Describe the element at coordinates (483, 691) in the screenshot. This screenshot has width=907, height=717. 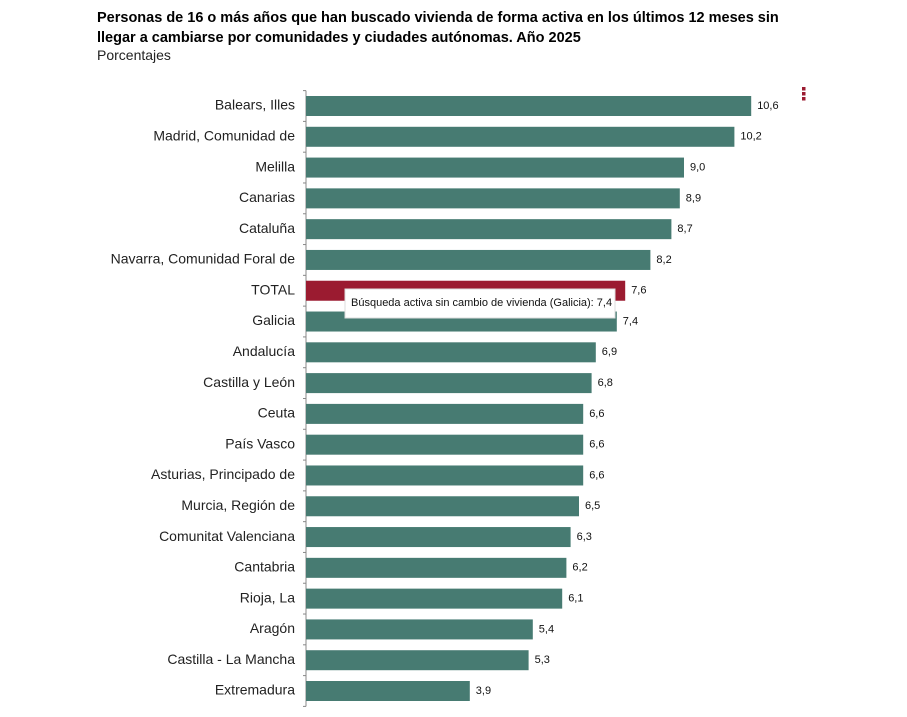
I see `value-label: 3,9` at that location.